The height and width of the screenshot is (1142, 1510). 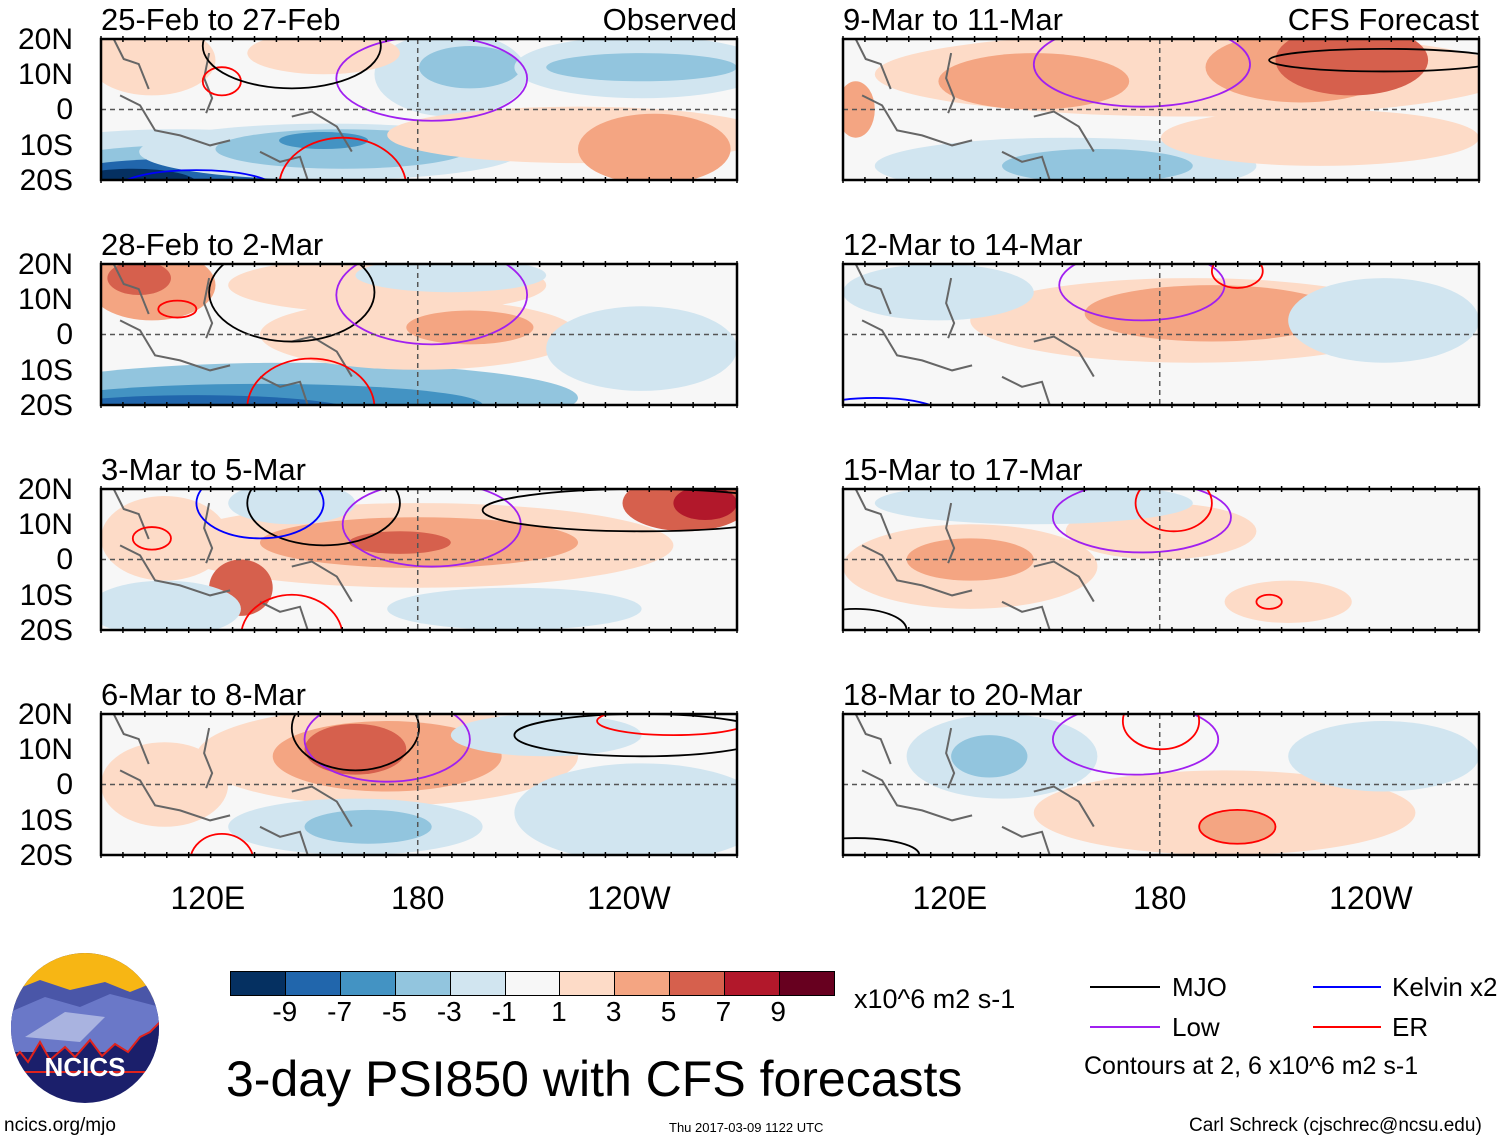 What do you see at coordinates (613, 1011) in the screenshot?
I see `colorbar-tick-label: 3` at bounding box center [613, 1011].